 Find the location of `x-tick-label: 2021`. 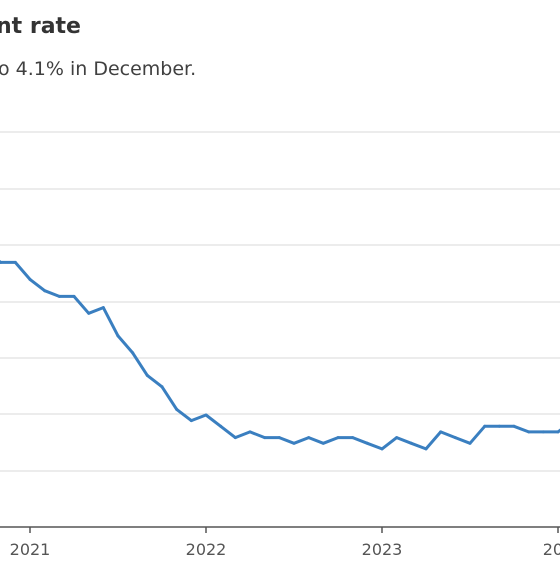

x-tick-label: 2021 is located at coordinates (30, 549).